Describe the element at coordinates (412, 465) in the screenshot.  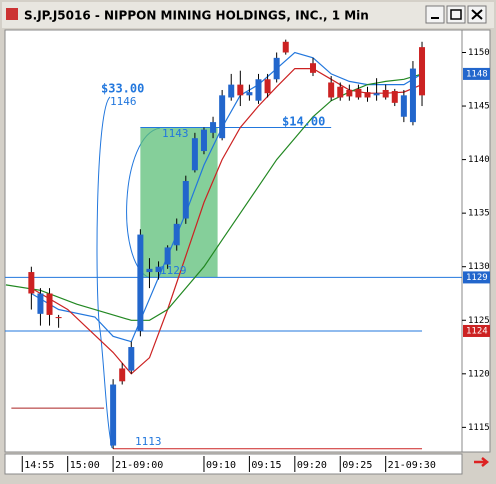
I see `x-tick-label: 21-09:30` at that location.